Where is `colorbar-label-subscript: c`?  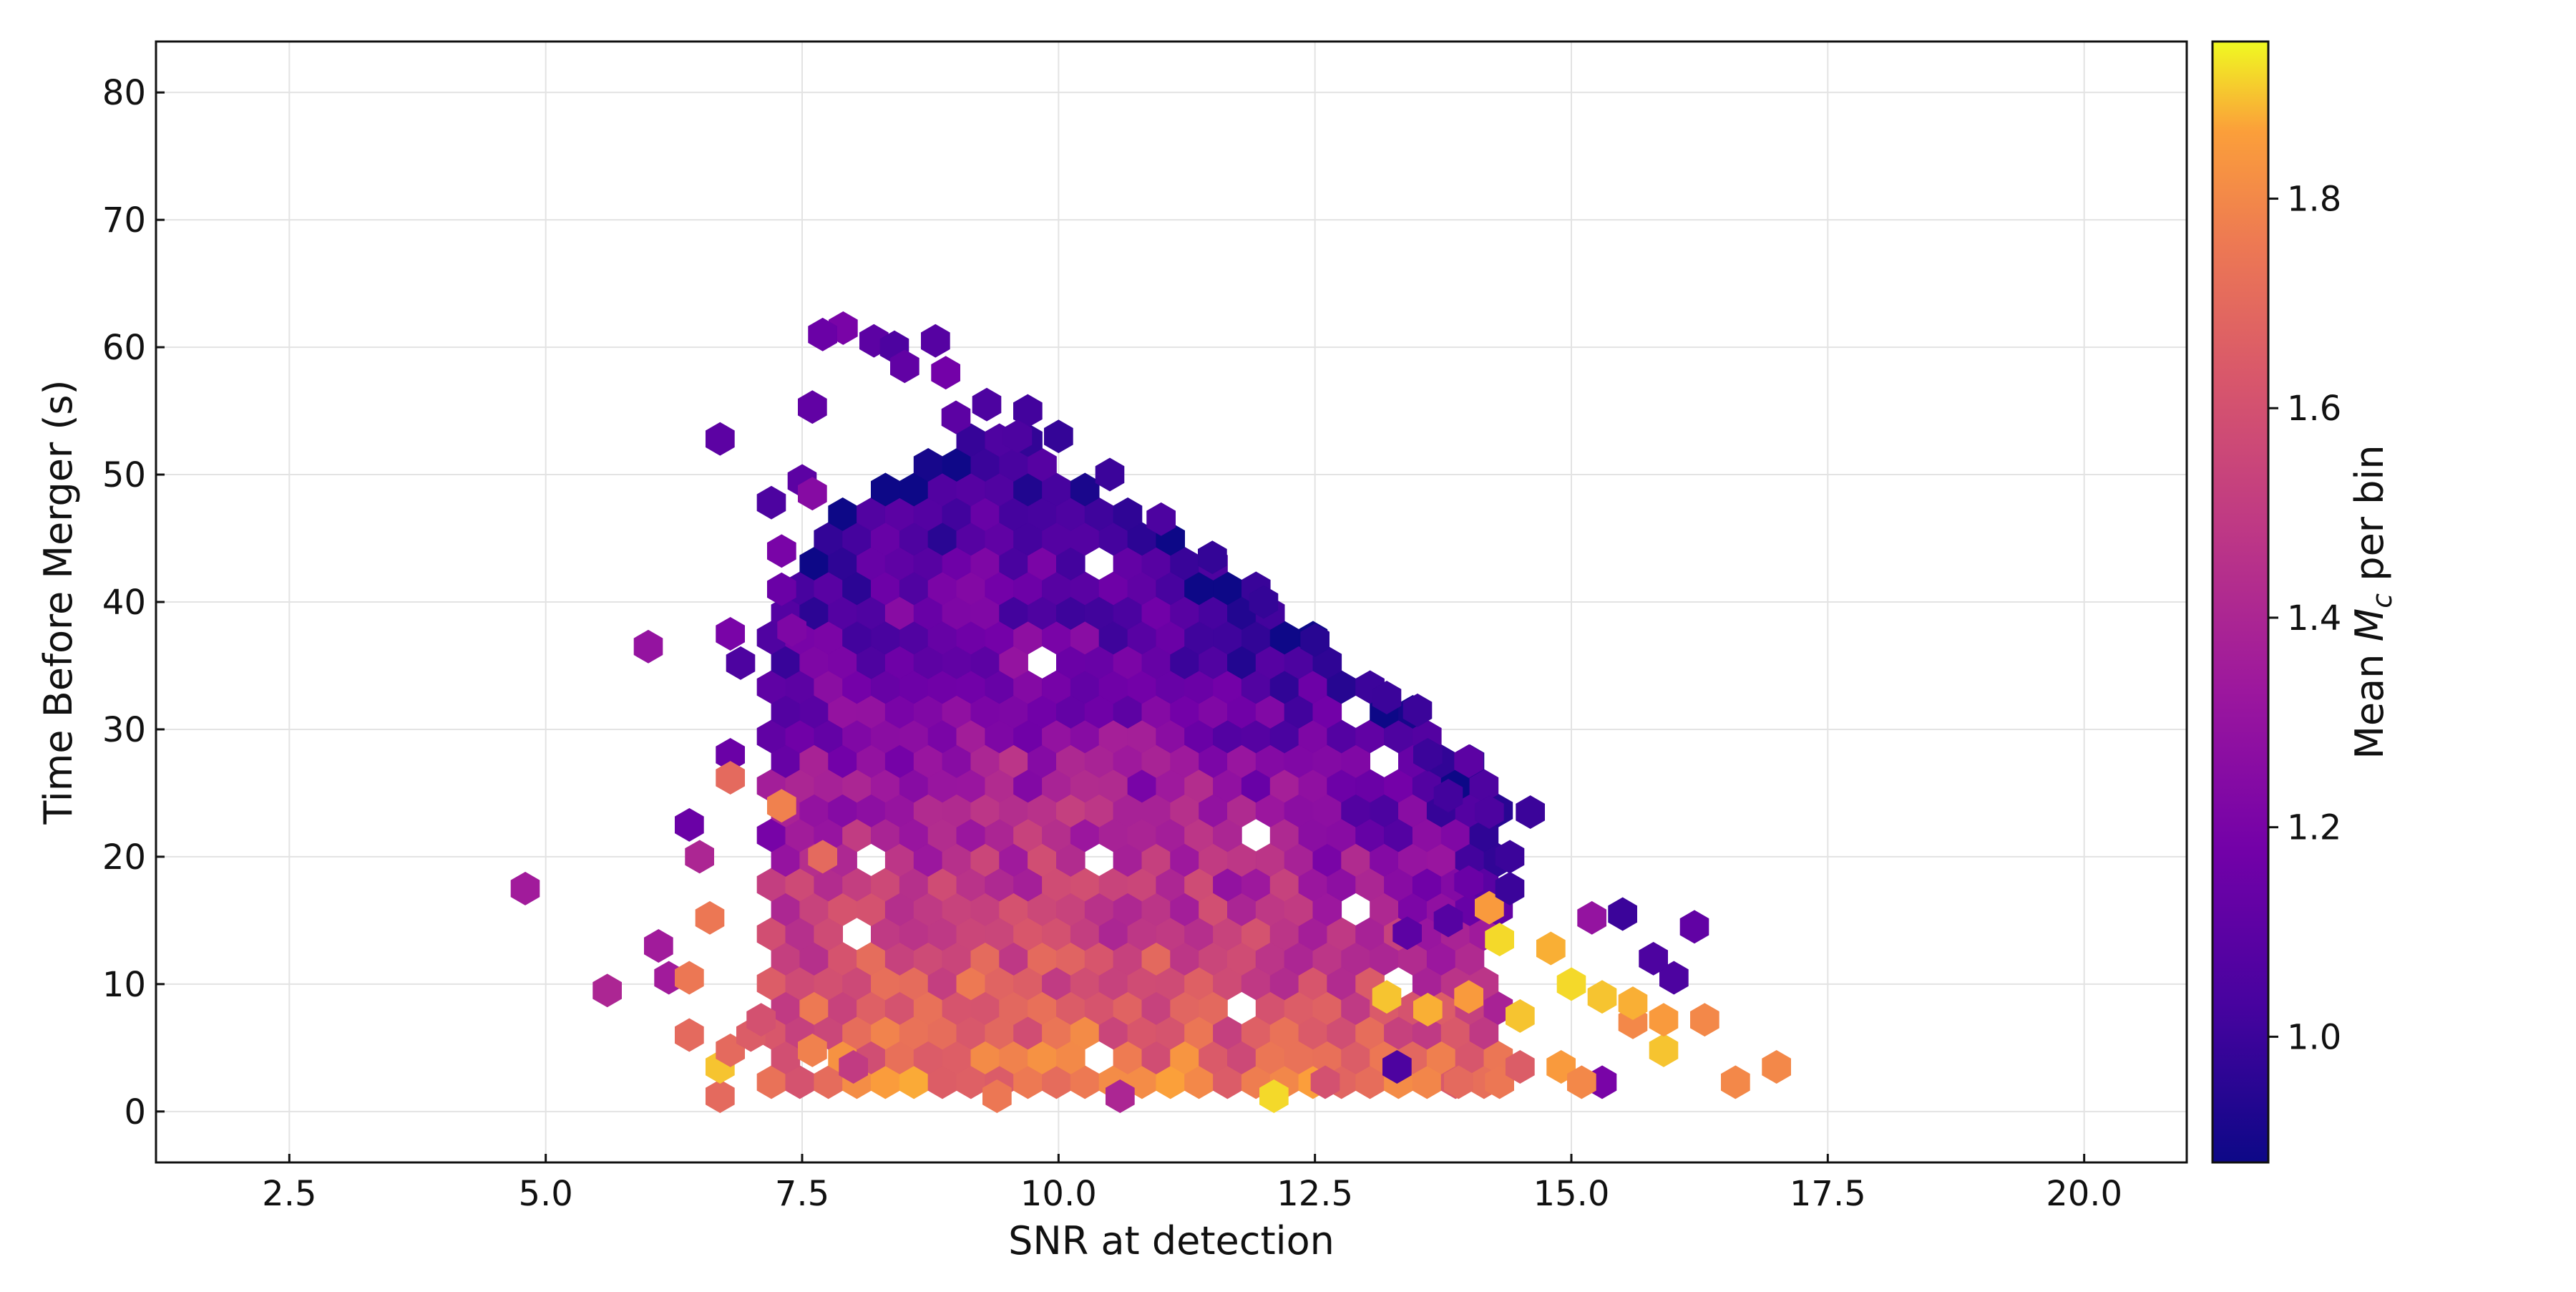
colorbar-label-subscript: c is located at coordinates (2382, 600).